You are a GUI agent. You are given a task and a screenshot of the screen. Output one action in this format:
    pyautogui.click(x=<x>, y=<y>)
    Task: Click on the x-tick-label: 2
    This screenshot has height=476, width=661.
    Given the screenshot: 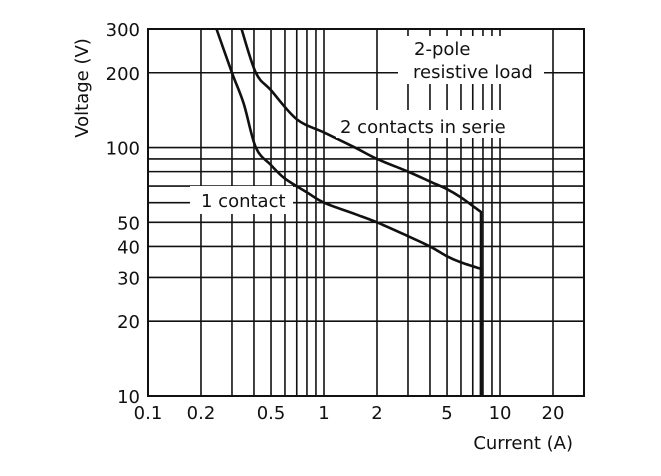 What is the action you would take?
    pyautogui.click(x=376, y=413)
    